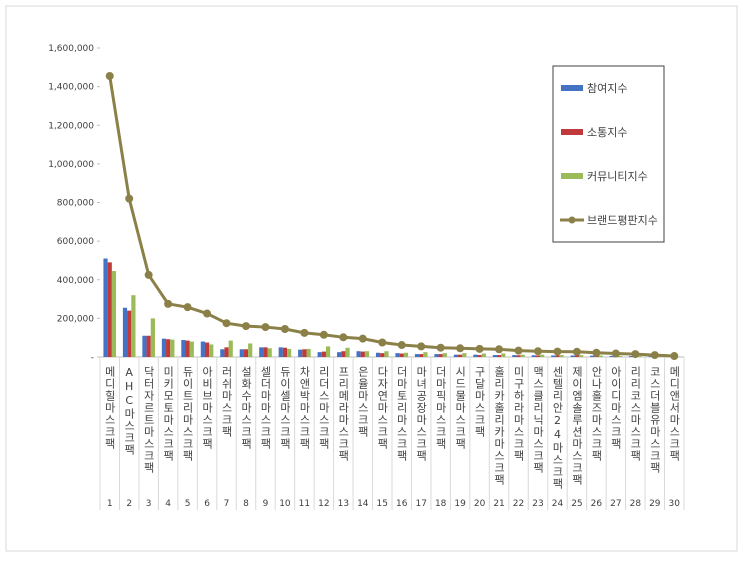 This screenshot has width=743, height=561. I want to click on x-tick-label: 안나홀즈마스크팩, so click(596, 414).